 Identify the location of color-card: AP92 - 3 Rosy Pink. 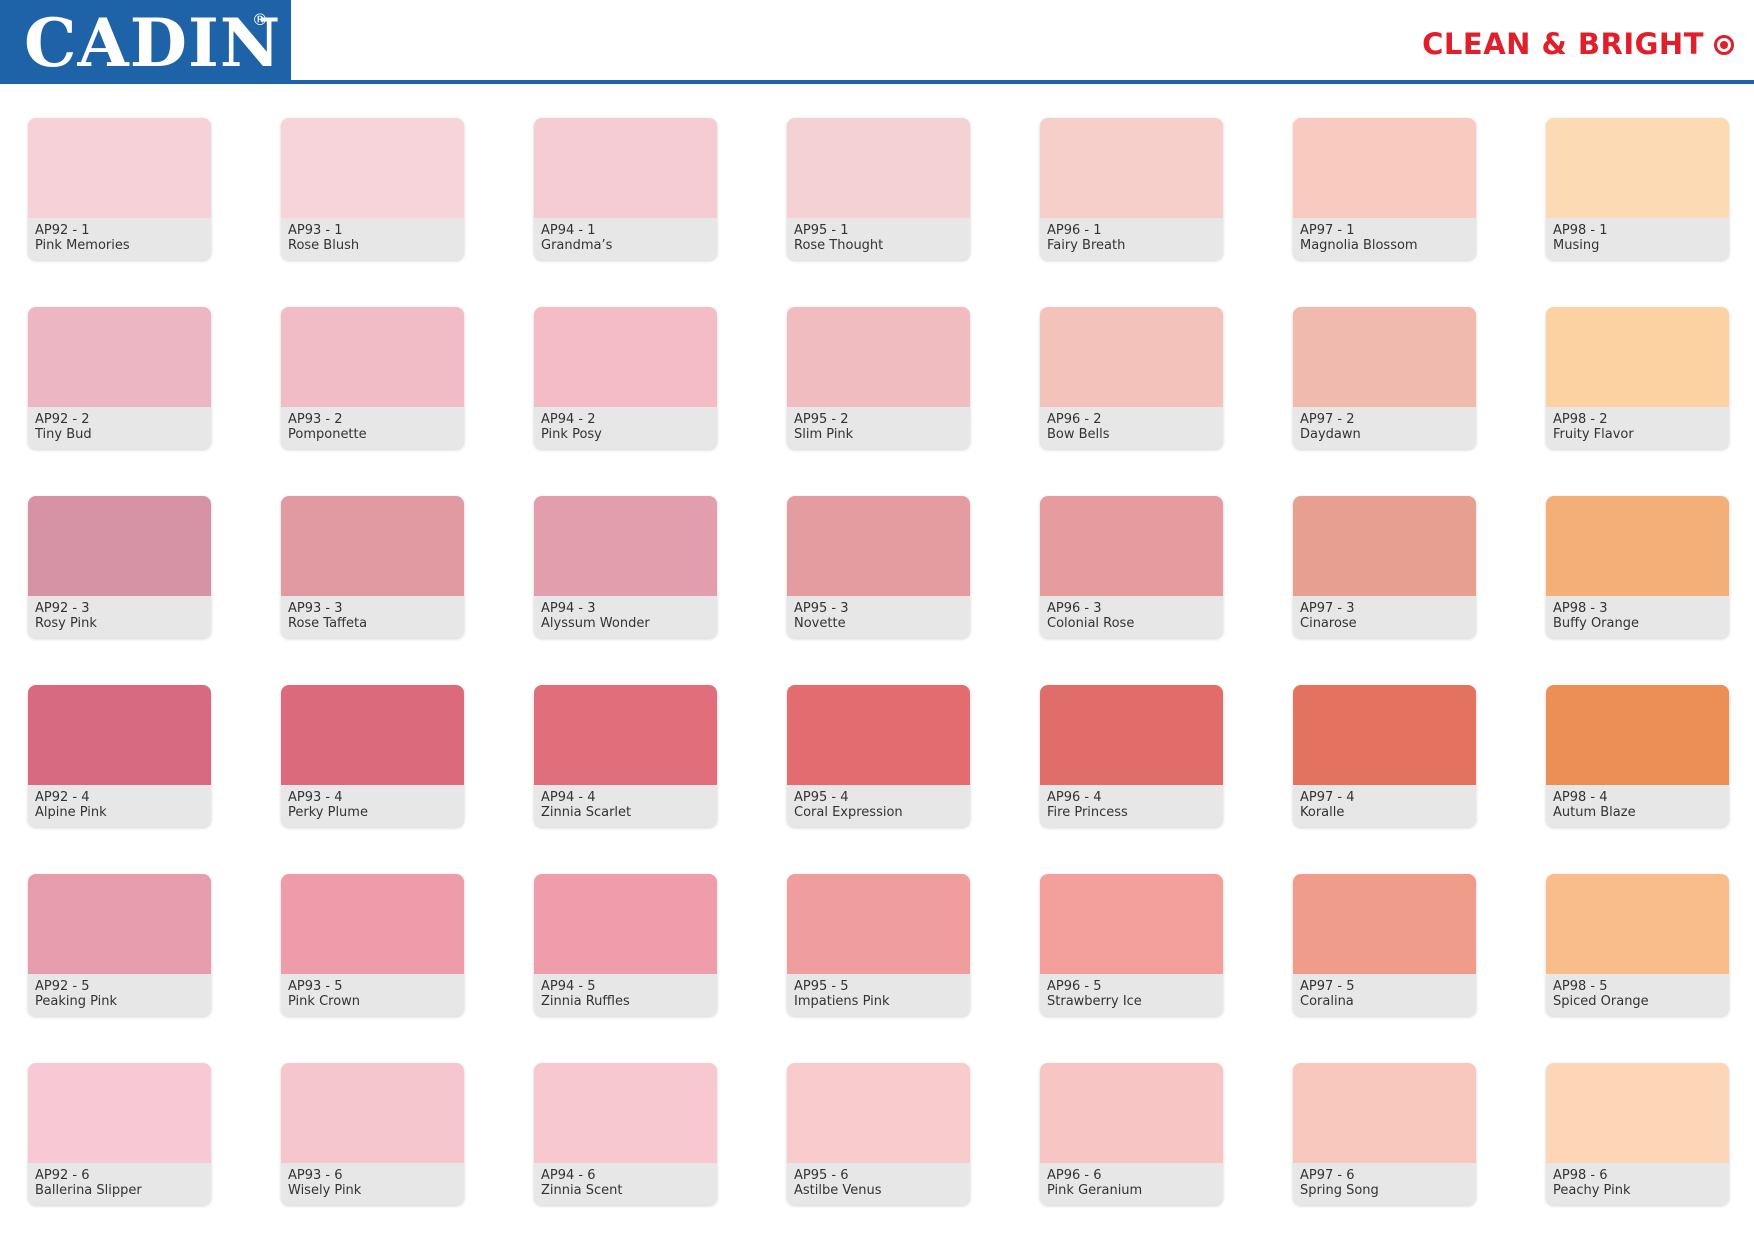
(119, 567).